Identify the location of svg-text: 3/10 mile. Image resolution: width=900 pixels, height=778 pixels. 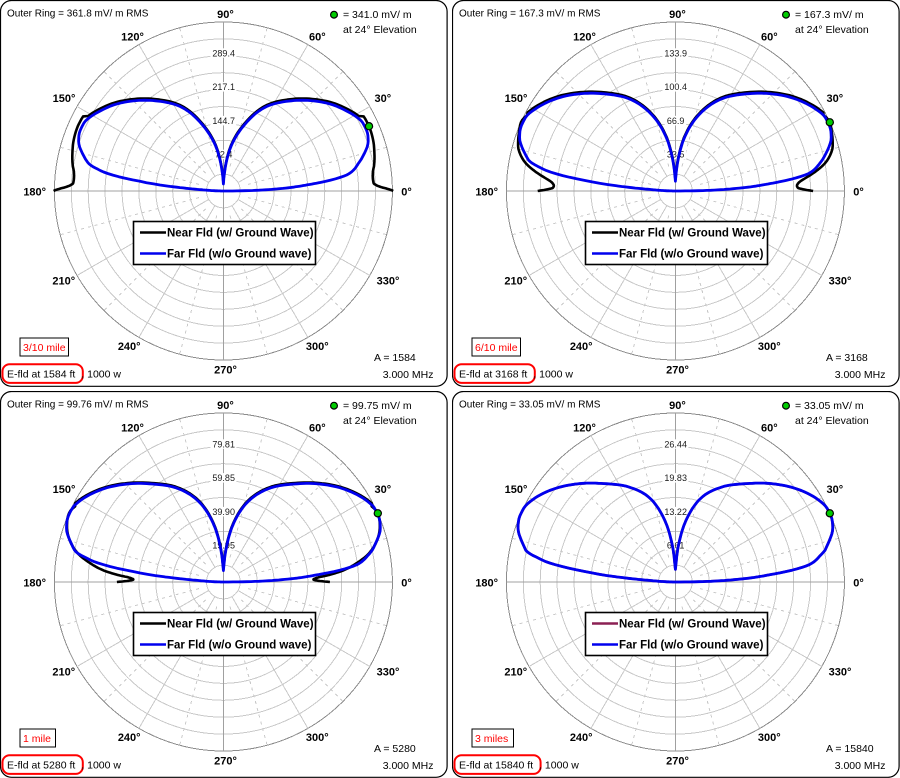
(44, 348).